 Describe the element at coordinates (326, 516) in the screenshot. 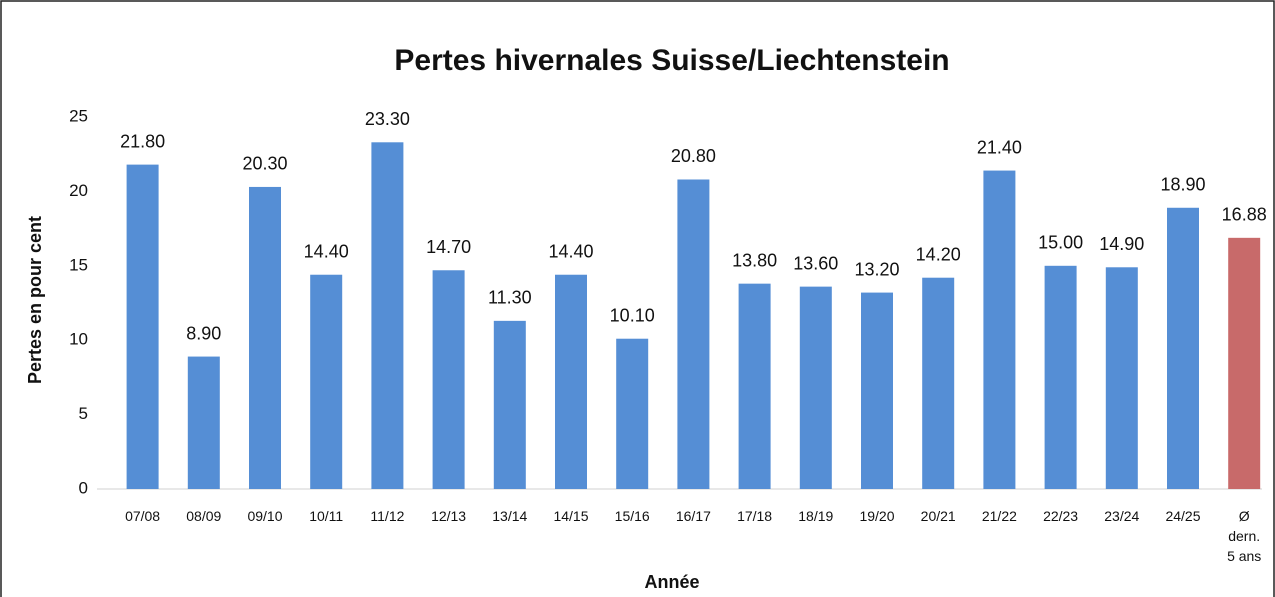

I see `x-tick-label: 10/11` at that location.